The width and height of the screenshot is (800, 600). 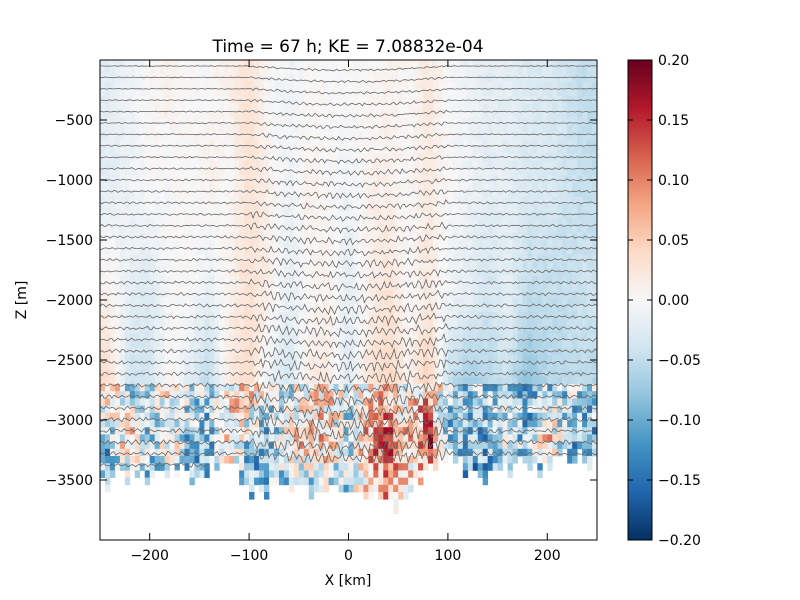 What do you see at coordinates (69, 481) in the screenshot?
I see `y-tick-label: −3500` at bounding box center [69, 481].